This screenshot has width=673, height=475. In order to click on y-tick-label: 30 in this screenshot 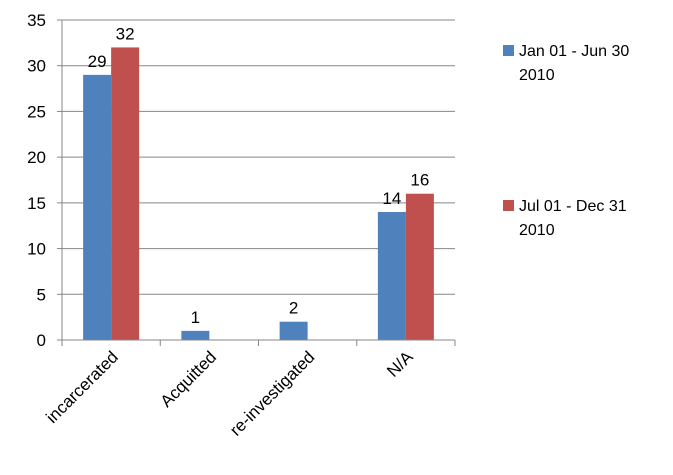, I will do `click(36, 66)`.